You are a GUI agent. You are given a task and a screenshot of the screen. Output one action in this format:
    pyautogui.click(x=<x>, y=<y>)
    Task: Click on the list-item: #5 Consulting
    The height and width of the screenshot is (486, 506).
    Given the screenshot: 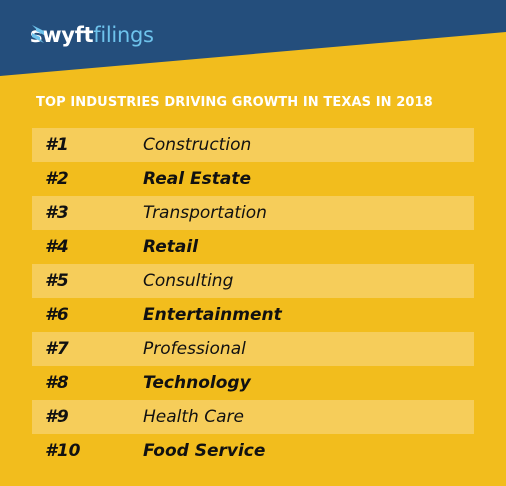 What is the action you would take?
    pyautogui.click(x=253, y=281)
    